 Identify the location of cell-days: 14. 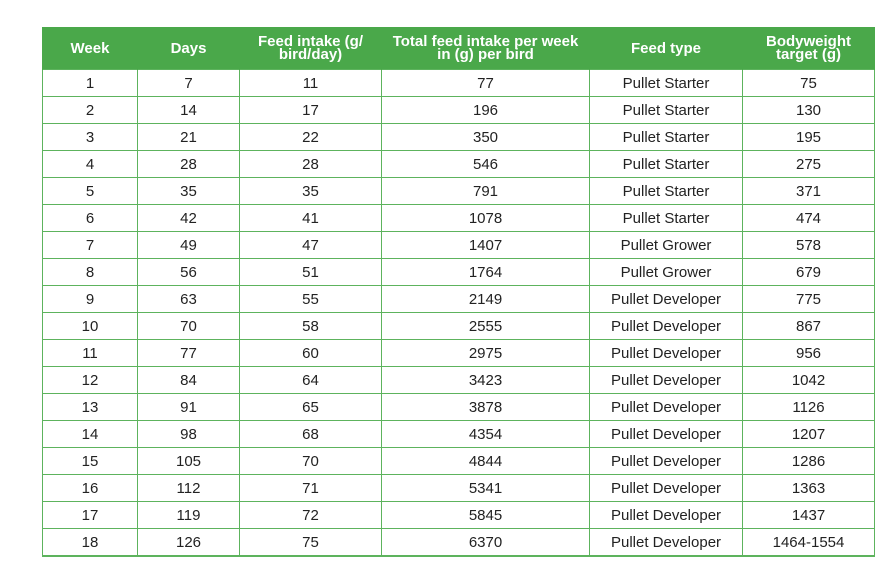
(188, 110).